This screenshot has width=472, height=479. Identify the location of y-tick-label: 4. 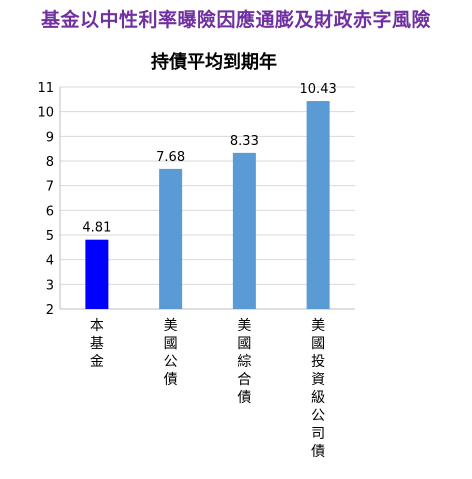
(50, 261).